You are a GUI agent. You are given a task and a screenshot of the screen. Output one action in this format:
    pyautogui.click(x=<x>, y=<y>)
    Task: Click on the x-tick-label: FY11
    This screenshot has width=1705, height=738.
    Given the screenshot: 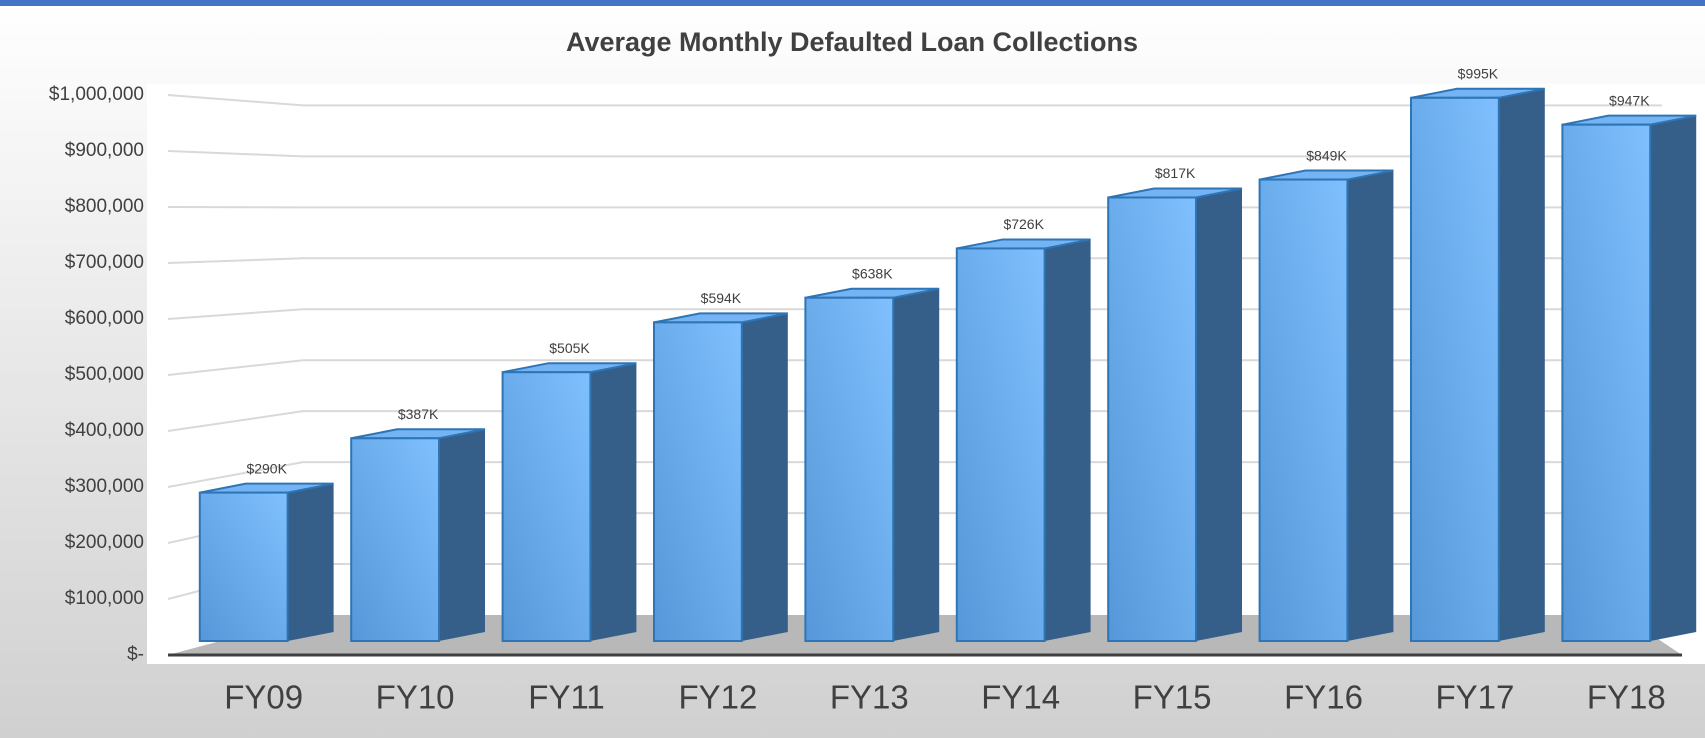 What is the action you would take?
    pyautogui.click(x=566, y=697)
    